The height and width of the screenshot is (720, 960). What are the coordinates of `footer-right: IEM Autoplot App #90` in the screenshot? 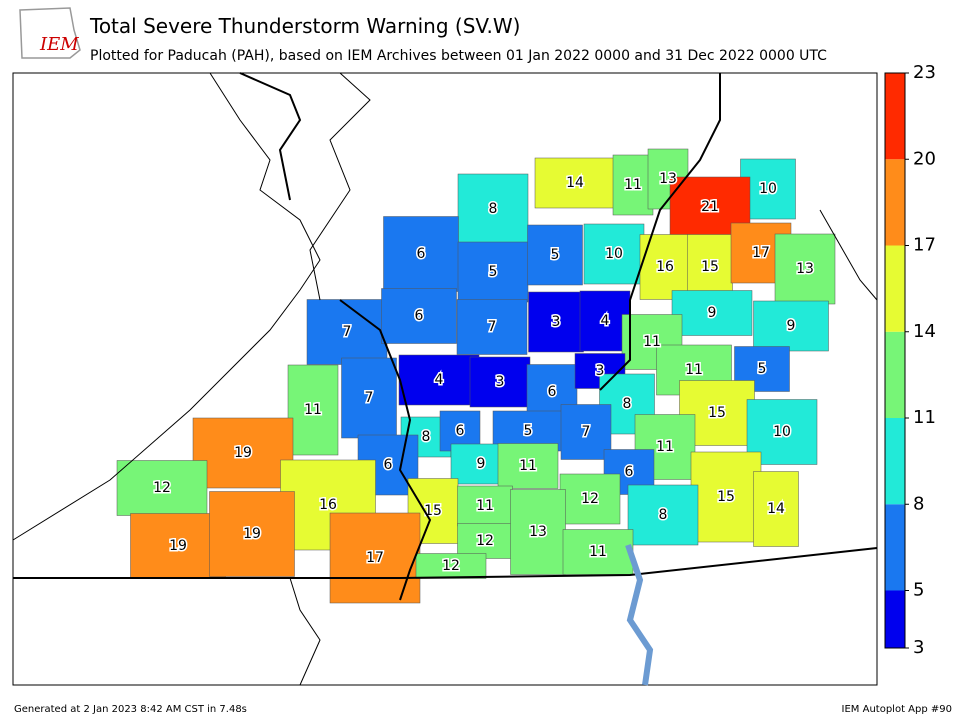 It's located at (897, 709).